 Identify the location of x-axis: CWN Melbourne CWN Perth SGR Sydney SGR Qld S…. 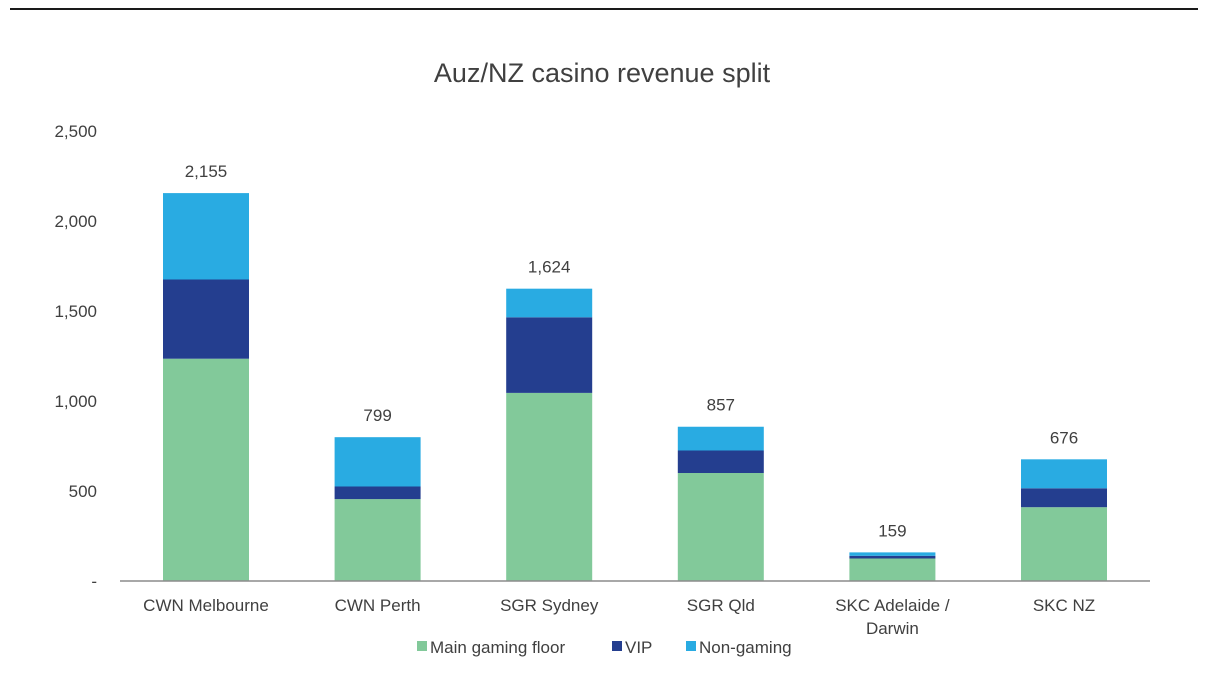
(635, 609).